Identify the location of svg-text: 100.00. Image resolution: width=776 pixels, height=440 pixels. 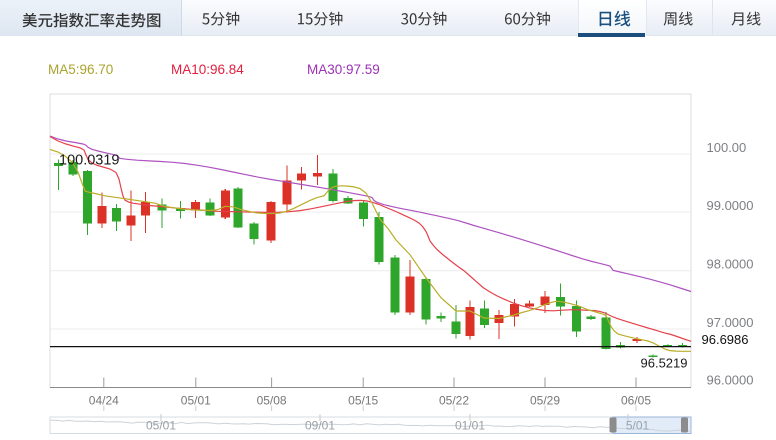
(727, 147).